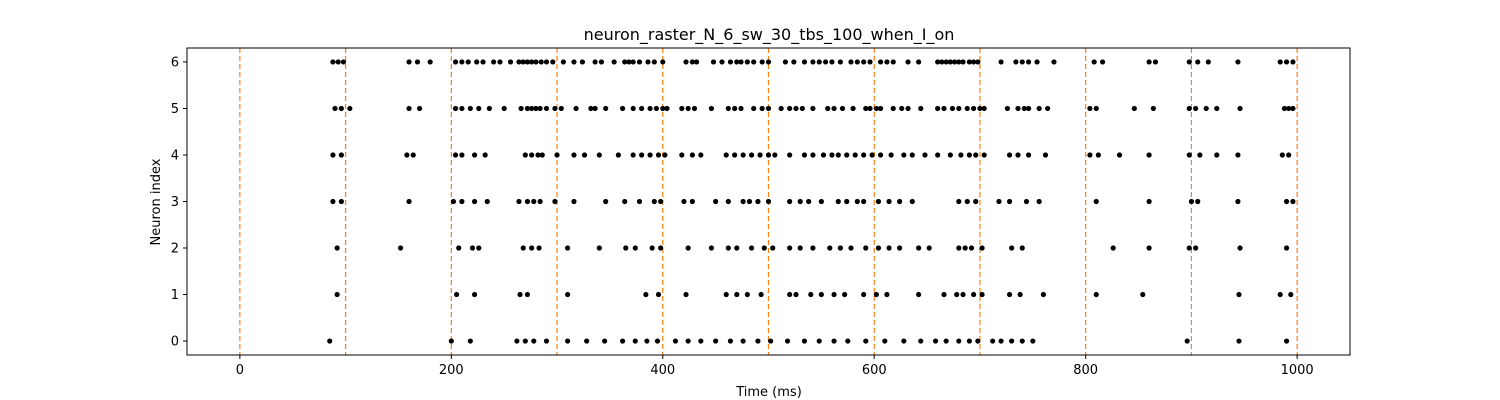 The height and width of the screenshot is (400, 1500). Describe the element at coordinates (175, 155) in the screenshot. I see `y-tick-label: 4` at that location.